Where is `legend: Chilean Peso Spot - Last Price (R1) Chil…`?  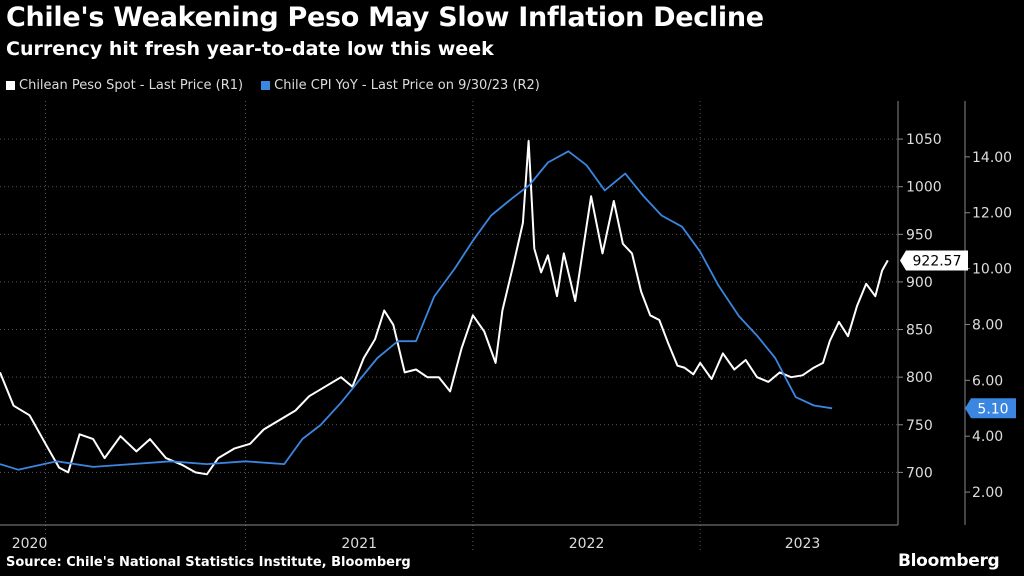
legend: Chilean Peso Spot - Last Price (R1) Chil… is located at coordinates (280, 85).